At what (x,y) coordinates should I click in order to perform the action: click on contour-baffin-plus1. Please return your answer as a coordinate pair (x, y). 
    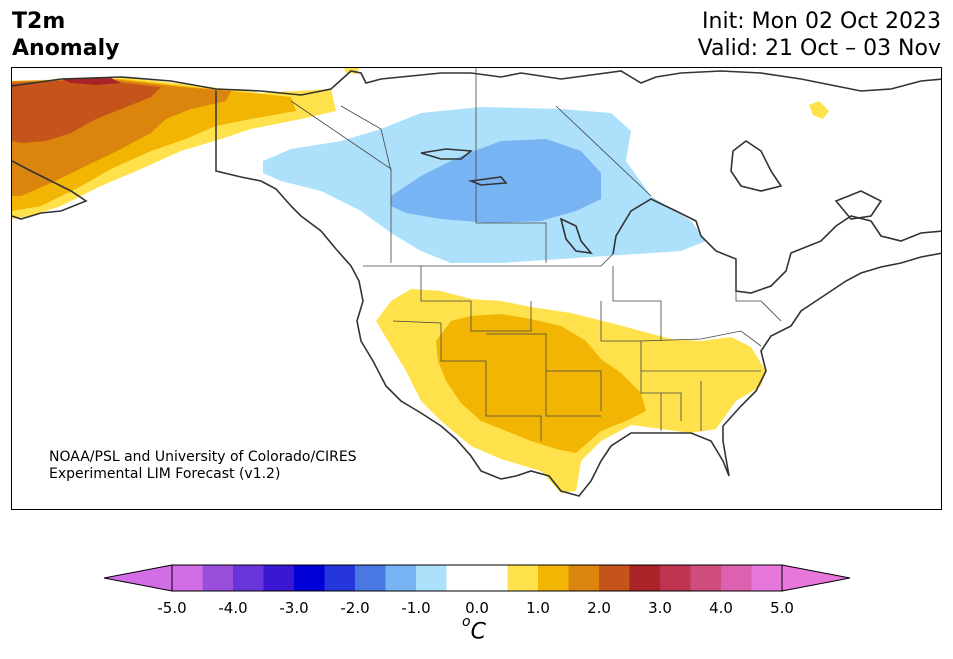
    Looking at the image, I should click on (819, 110).